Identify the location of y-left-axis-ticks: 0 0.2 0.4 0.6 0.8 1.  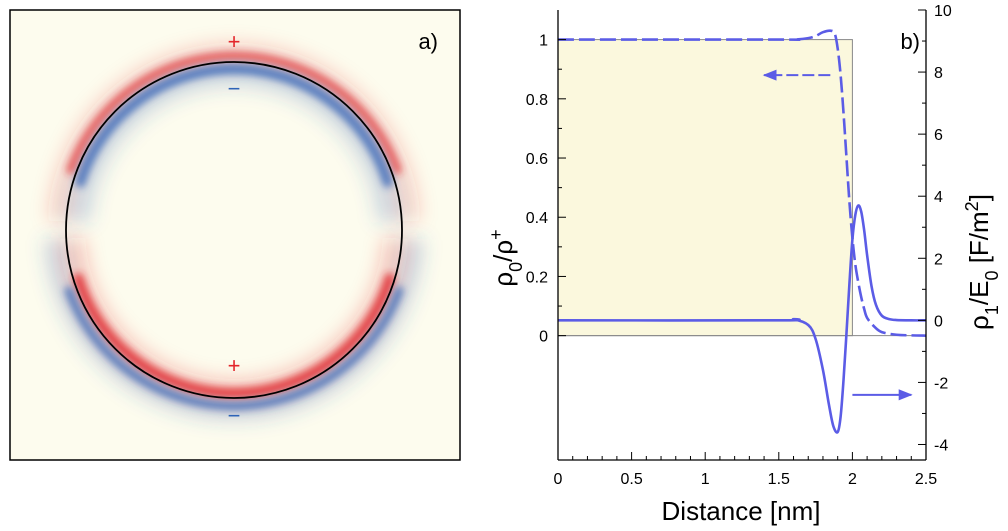
(546, 189).